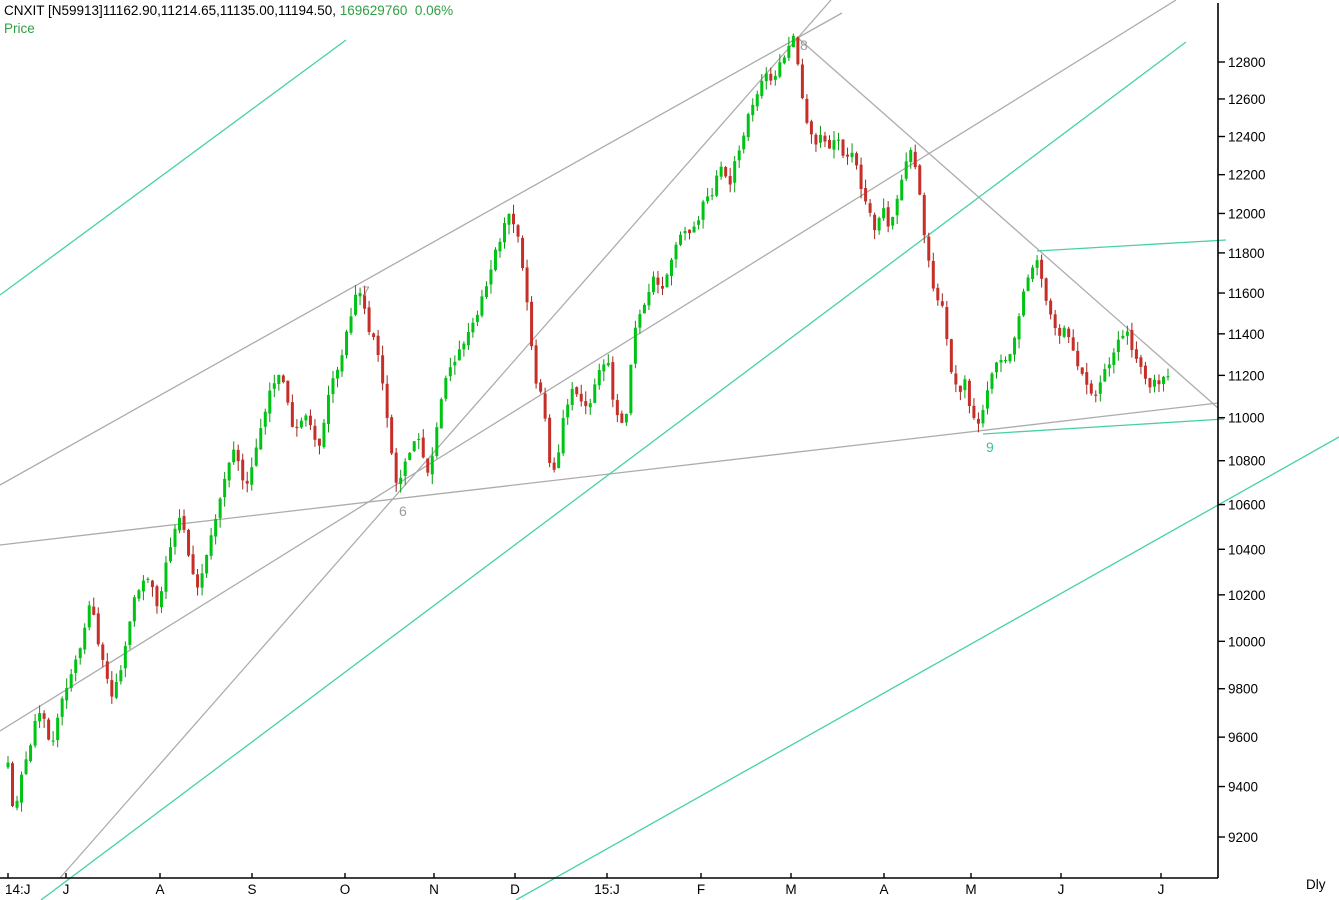 Image resolution: width=1339 pixels, height=900 pixels. I want to click on x-axis-label: D, so click(515, 889).